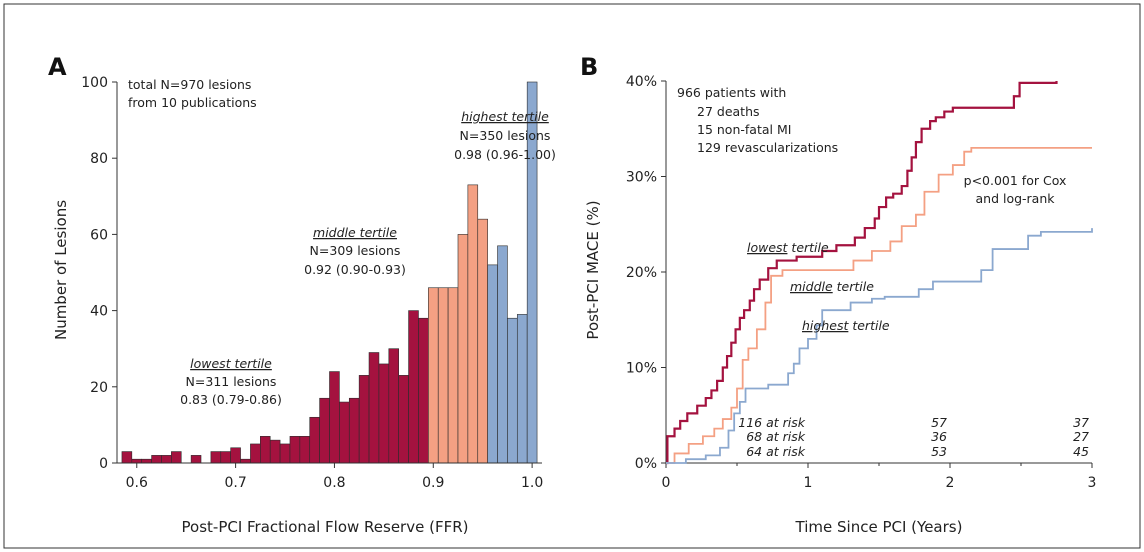 This screenshot has height=552, width=1144. What do you see at coordinates (744, 129) in the screenshot?
I see `panel-b-note-line-3: 15 non-fatal MI` at bounding box center [744, 129].